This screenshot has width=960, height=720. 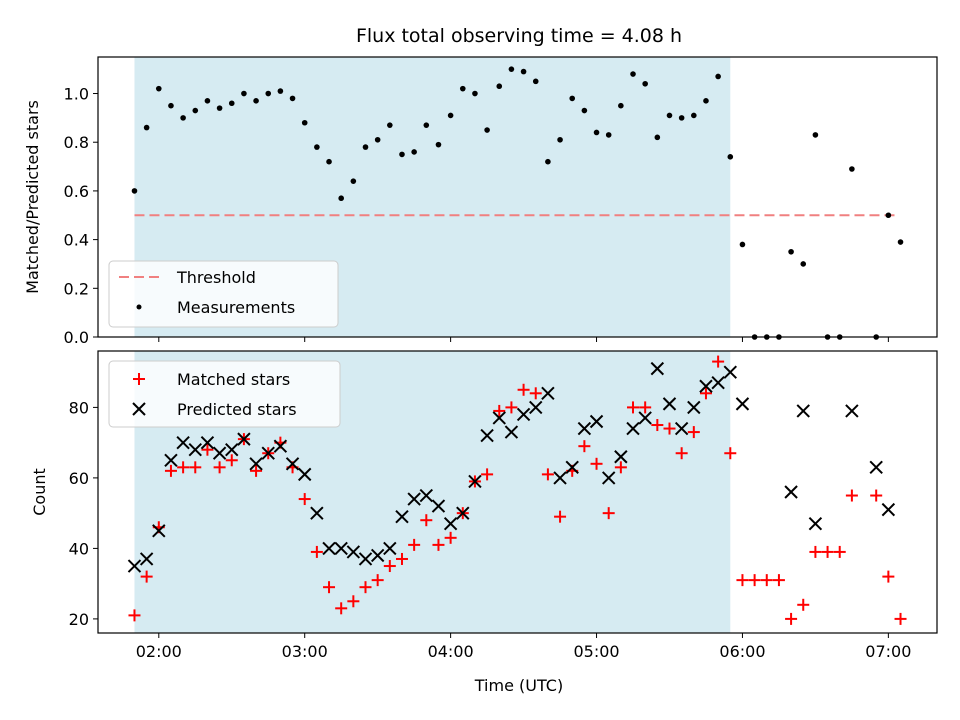 What do you see at coordinates (236, 307) in the screenshot?
I see `legend-measurements-label: Measurements` at bounding box center [236, 307].